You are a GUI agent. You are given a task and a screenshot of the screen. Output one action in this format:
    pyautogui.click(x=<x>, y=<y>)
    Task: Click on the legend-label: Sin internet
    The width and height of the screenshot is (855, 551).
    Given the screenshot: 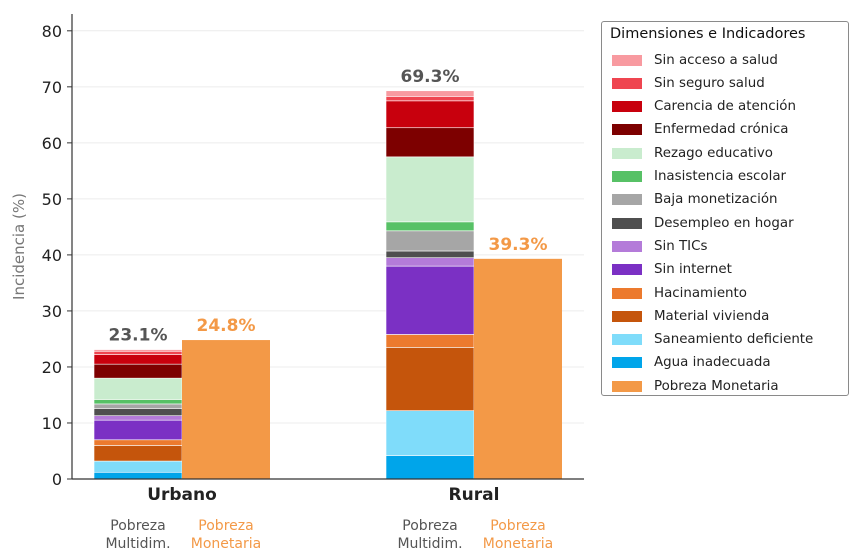 What is the action you would take?
    pyautogui.click(x=693, y=270)
    